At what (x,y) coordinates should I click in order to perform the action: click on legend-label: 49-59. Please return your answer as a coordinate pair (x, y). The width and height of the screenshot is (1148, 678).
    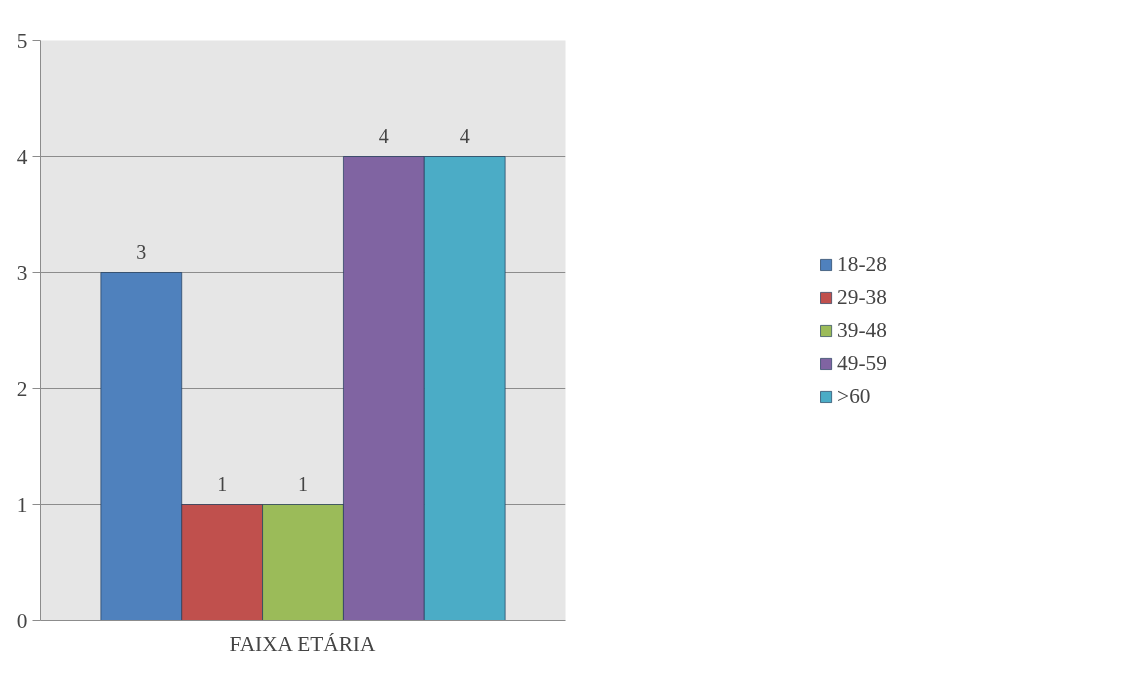
    Looking at the image, I should click on (862, 363).